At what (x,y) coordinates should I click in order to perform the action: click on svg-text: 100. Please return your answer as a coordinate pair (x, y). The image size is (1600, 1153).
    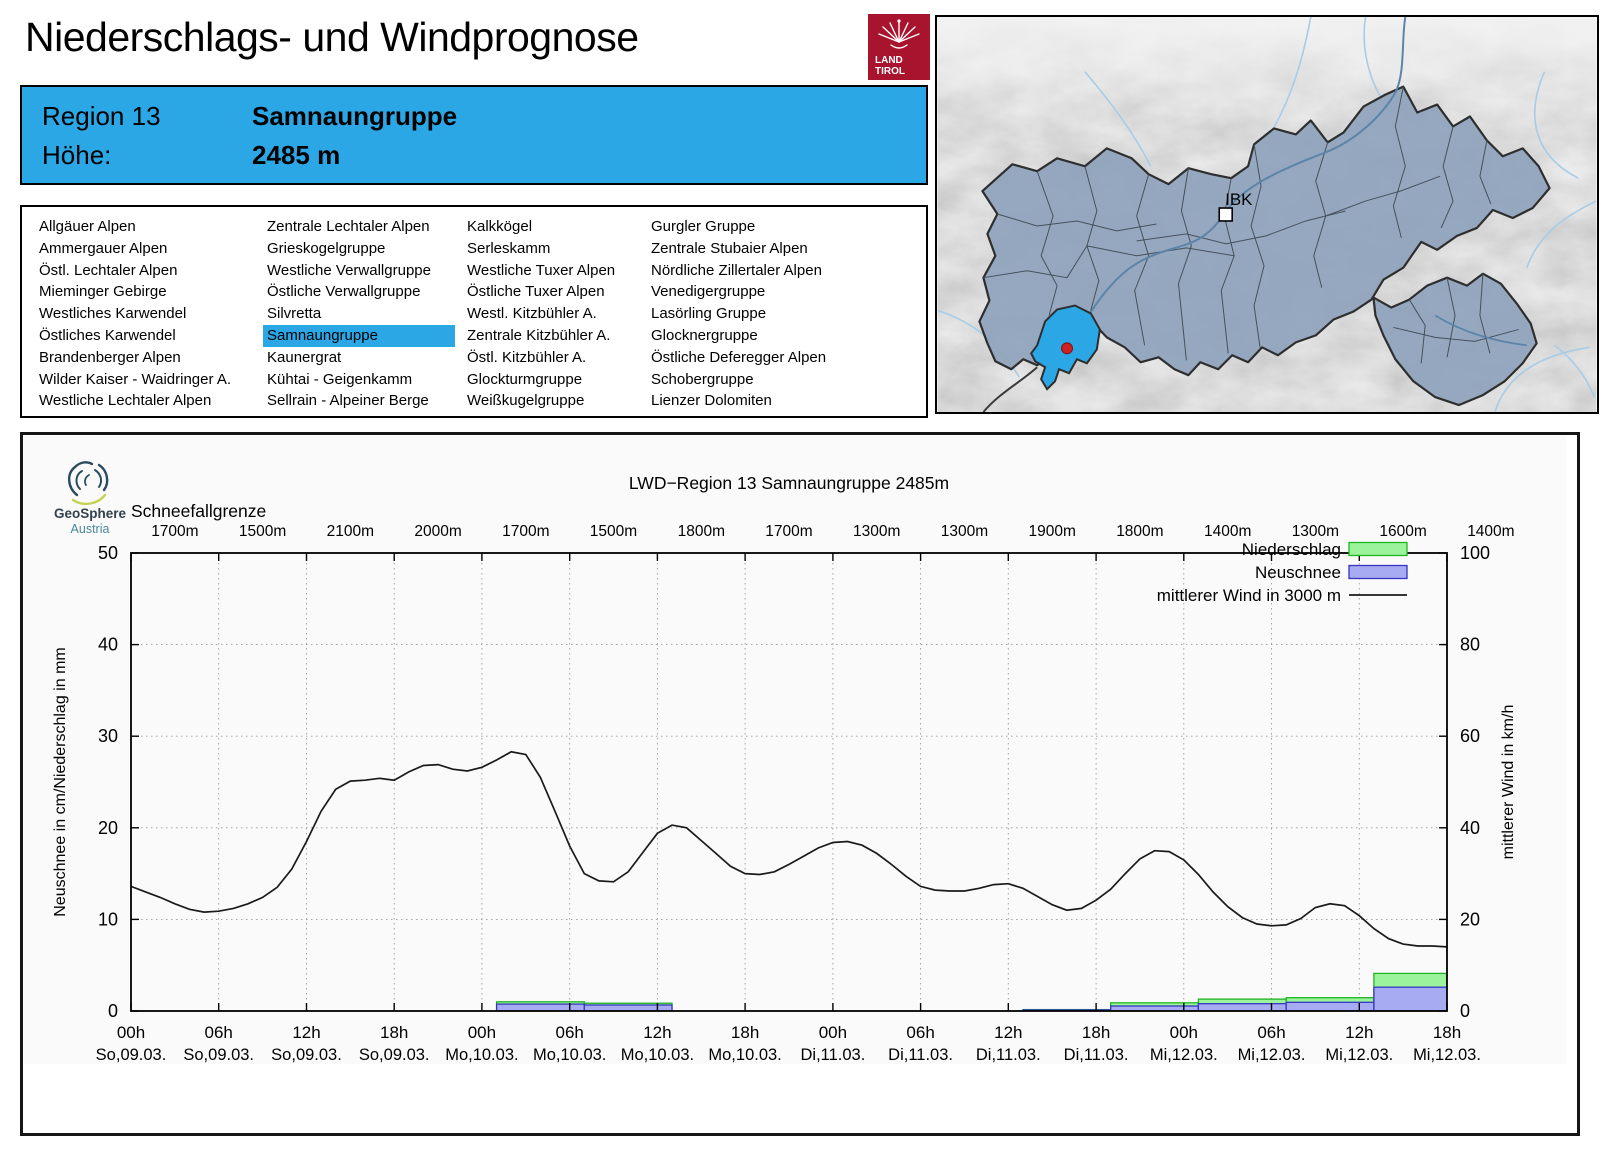
    Looking at the image, I should click on (1475, 553).